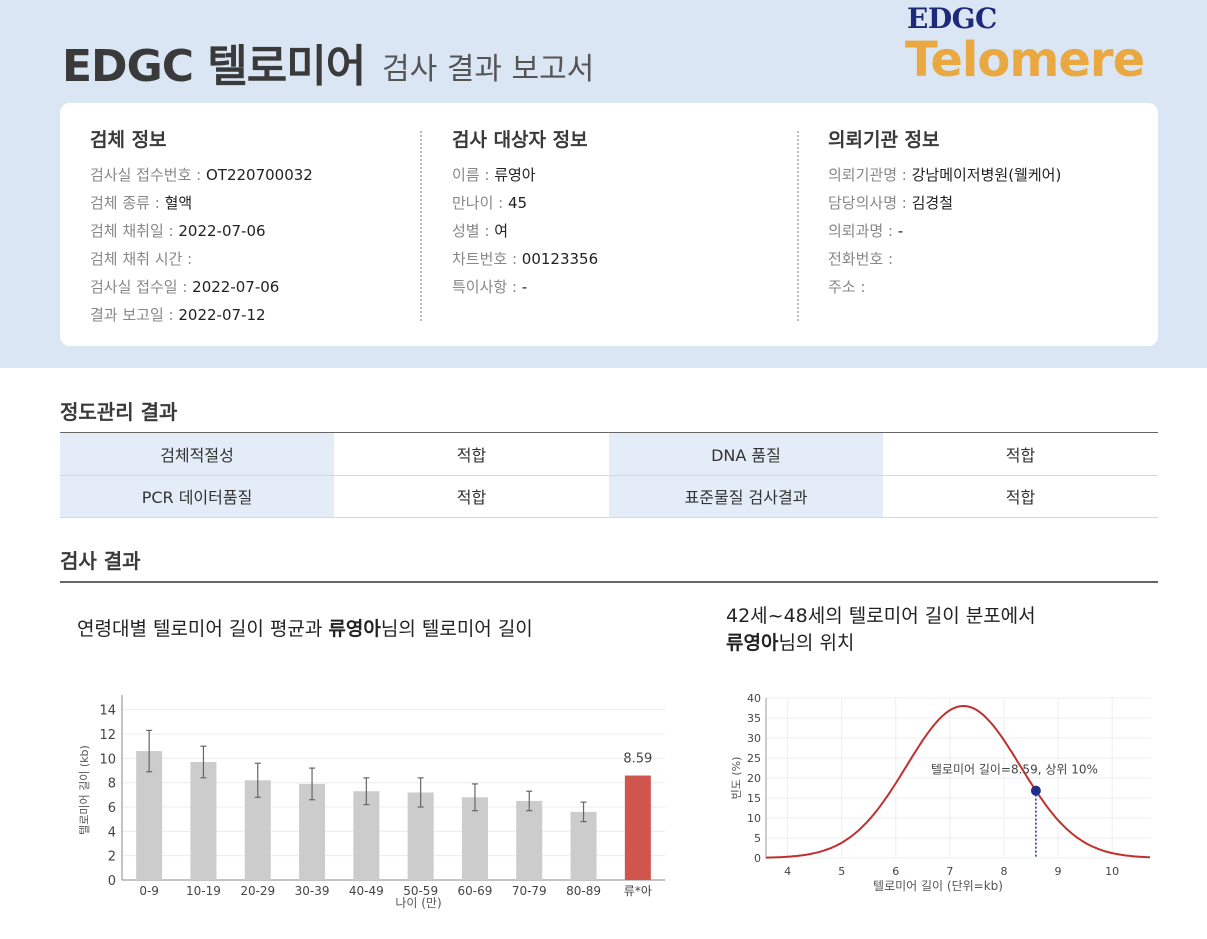 This screenshot has height=939, width=1207. I want to click on heading-name: 류영아, so click(752, 643).